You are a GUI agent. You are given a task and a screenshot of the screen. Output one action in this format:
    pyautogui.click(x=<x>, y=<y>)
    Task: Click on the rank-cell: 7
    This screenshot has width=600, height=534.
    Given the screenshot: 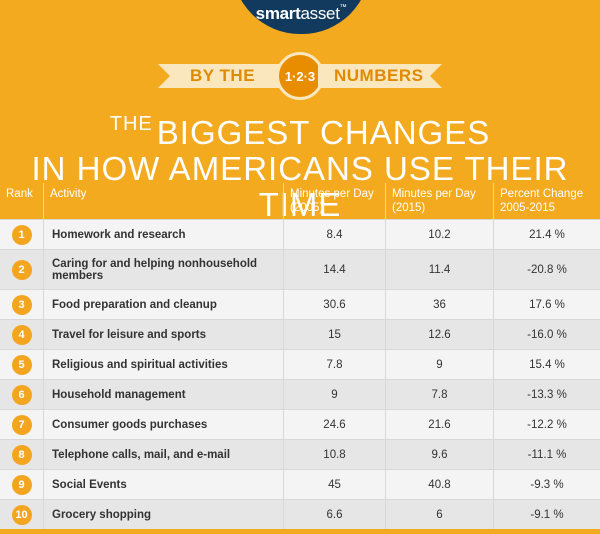 What is the action you would take?
    pyautogui.click(x=22, y=424)
    